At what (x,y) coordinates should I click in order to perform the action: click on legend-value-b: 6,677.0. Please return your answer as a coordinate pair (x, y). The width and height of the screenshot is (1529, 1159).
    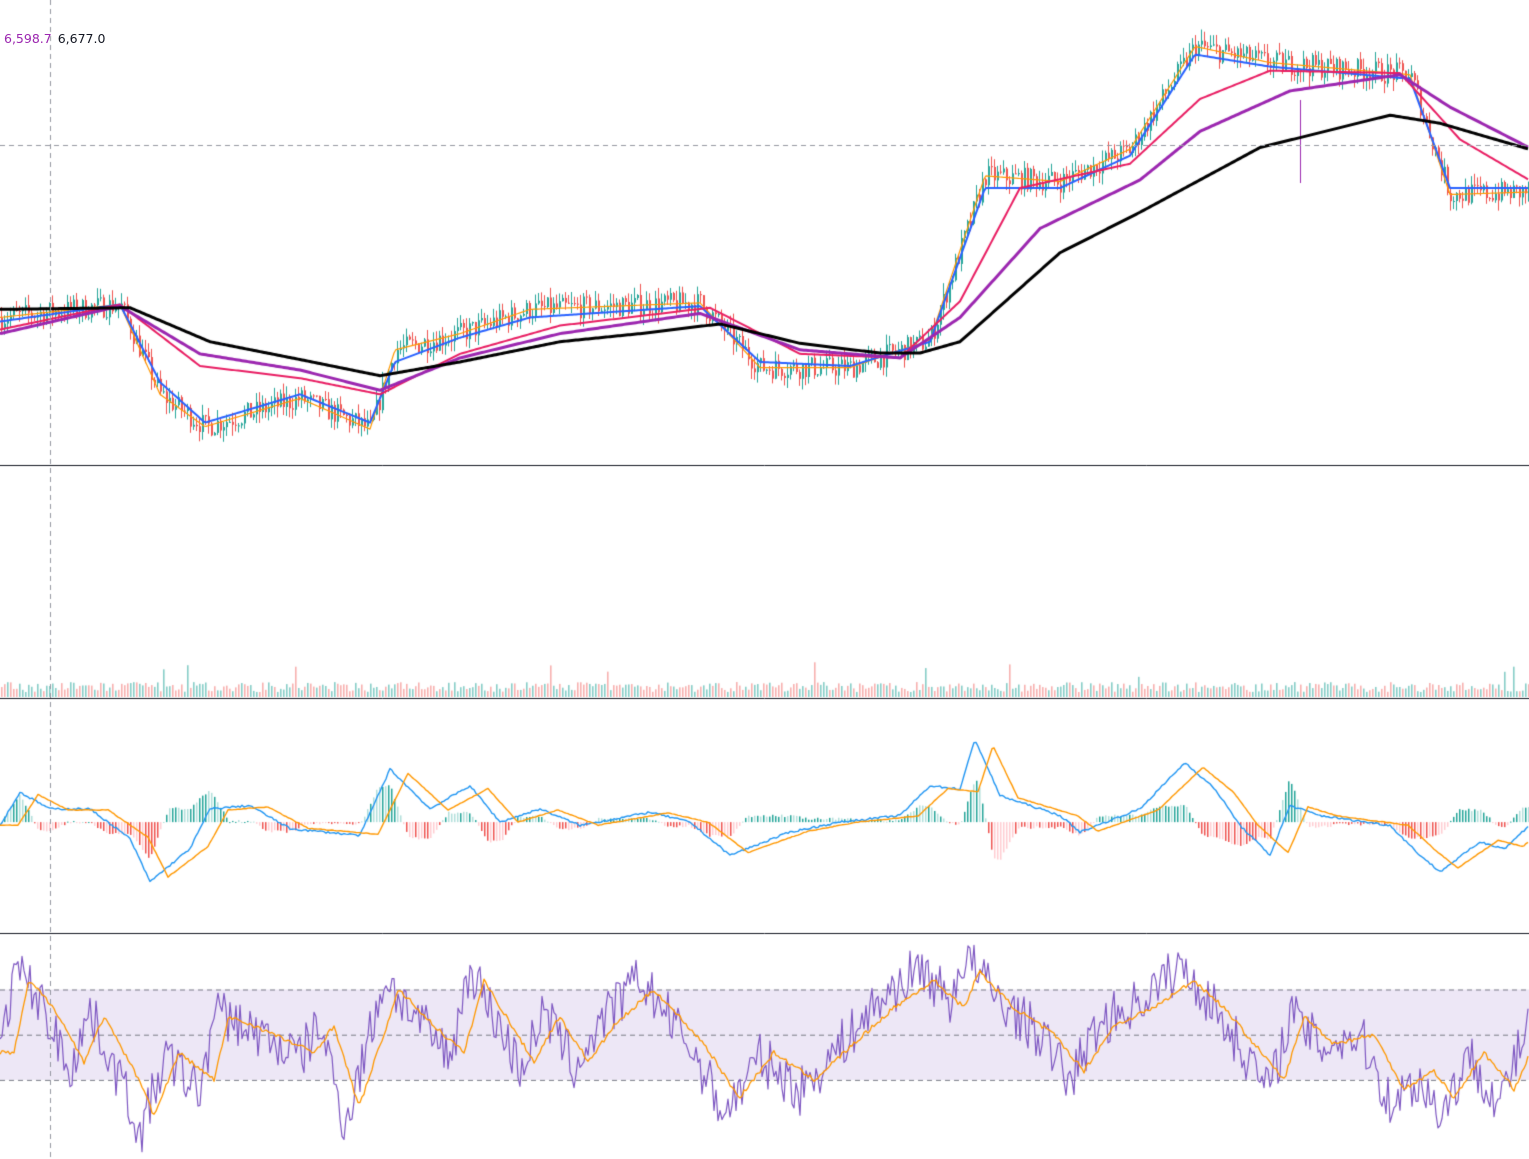
    Looking at the image, I should click on (81, 38).